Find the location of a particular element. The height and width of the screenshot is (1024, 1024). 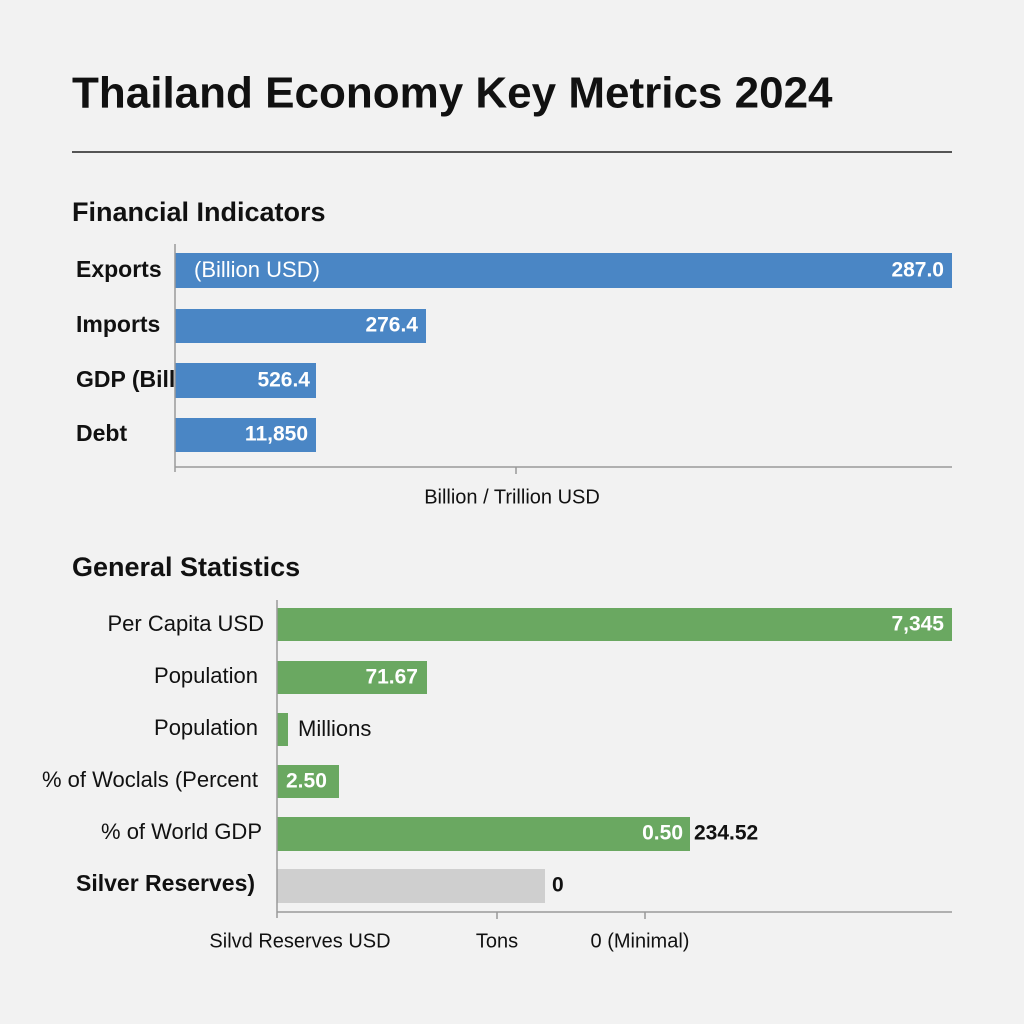

bar-label: 71.67 is located at coordinates (391, 677).